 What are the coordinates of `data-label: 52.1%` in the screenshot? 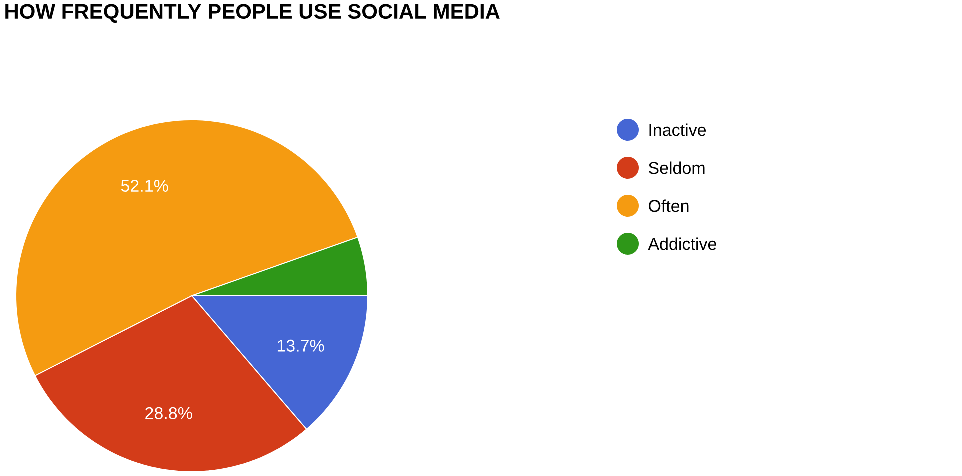 It's located at (144, 186).